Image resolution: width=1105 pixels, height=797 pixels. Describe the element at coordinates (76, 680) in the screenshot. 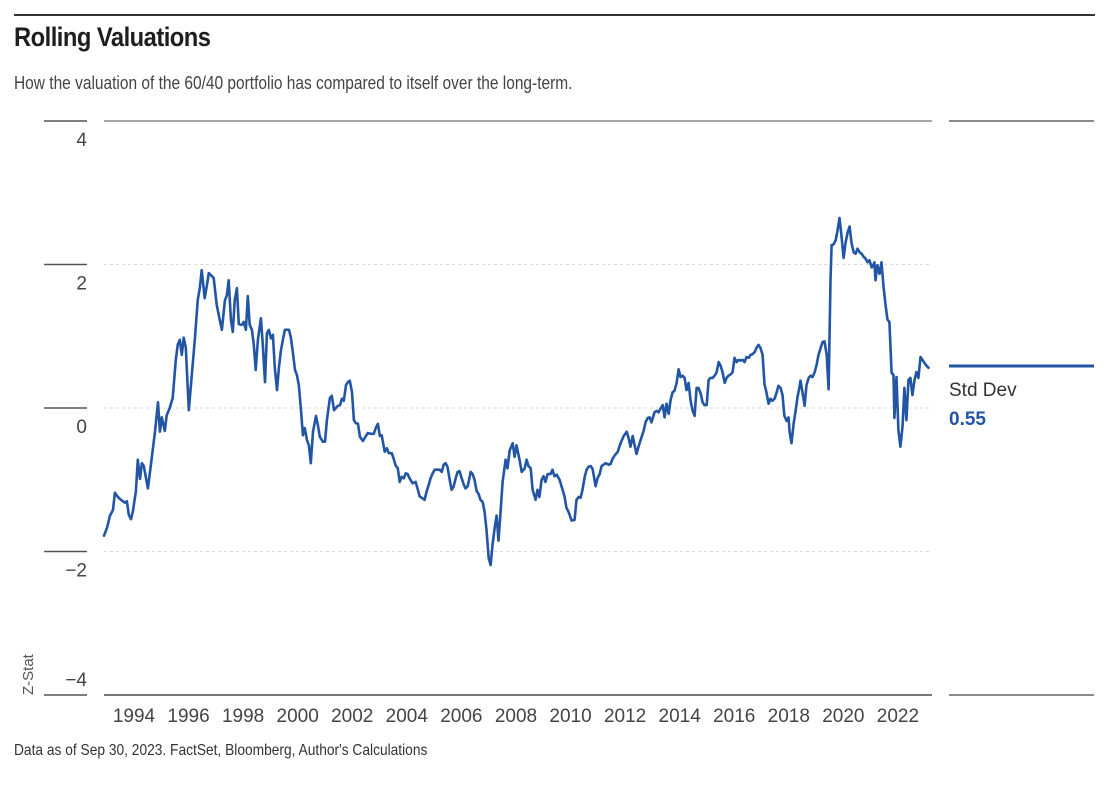

I see `y-tick-label: −4` at that location.